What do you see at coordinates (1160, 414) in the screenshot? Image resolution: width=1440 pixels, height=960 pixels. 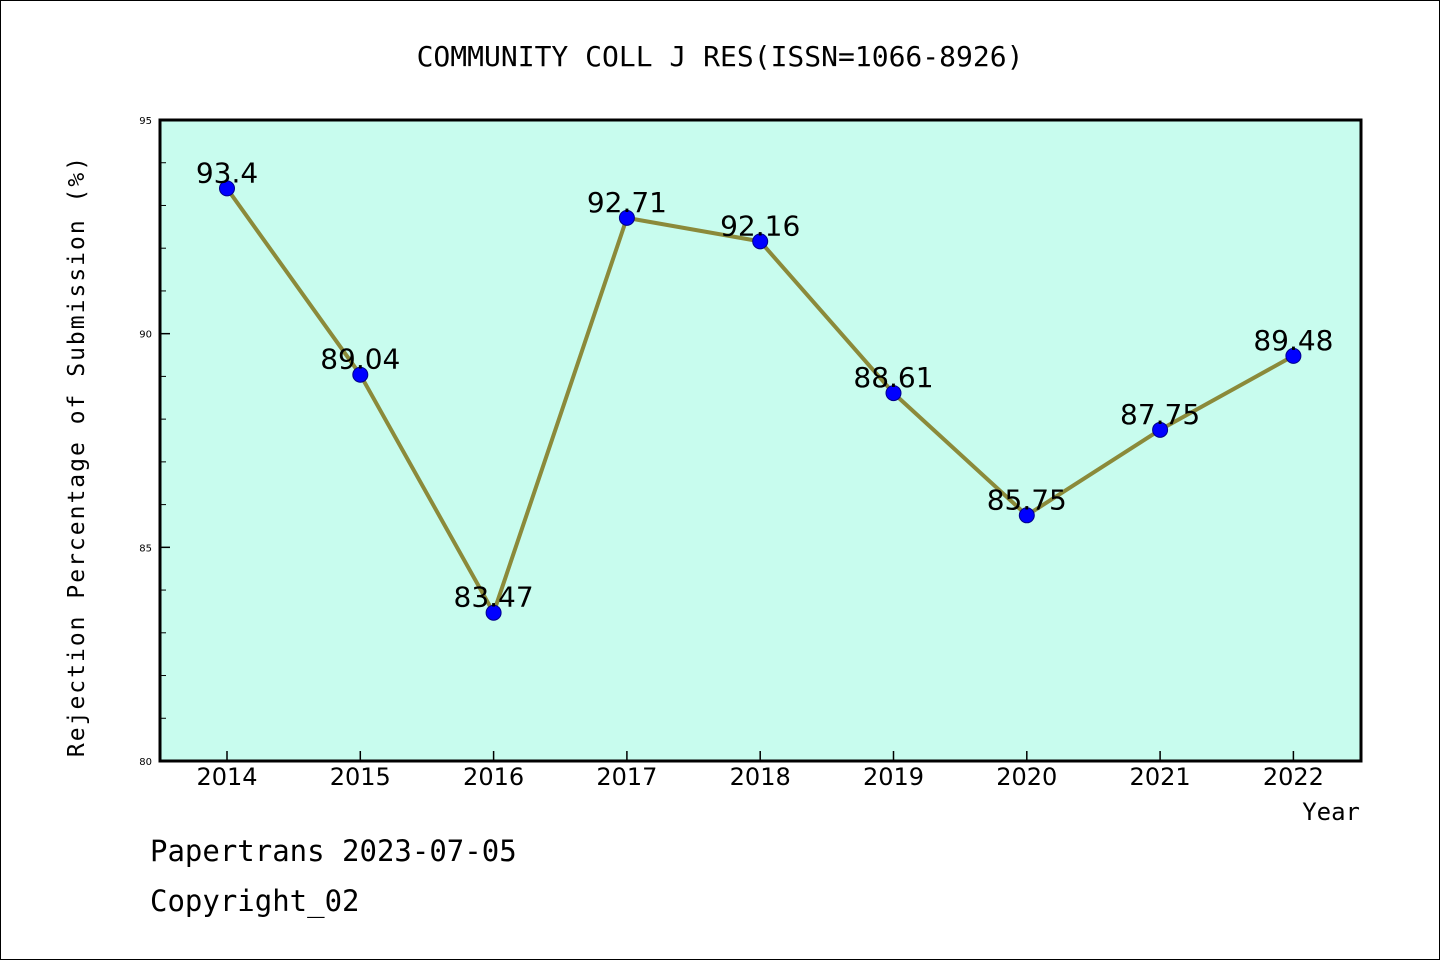 I see `data-label: 87.75` at bounding box center [1160, 414].